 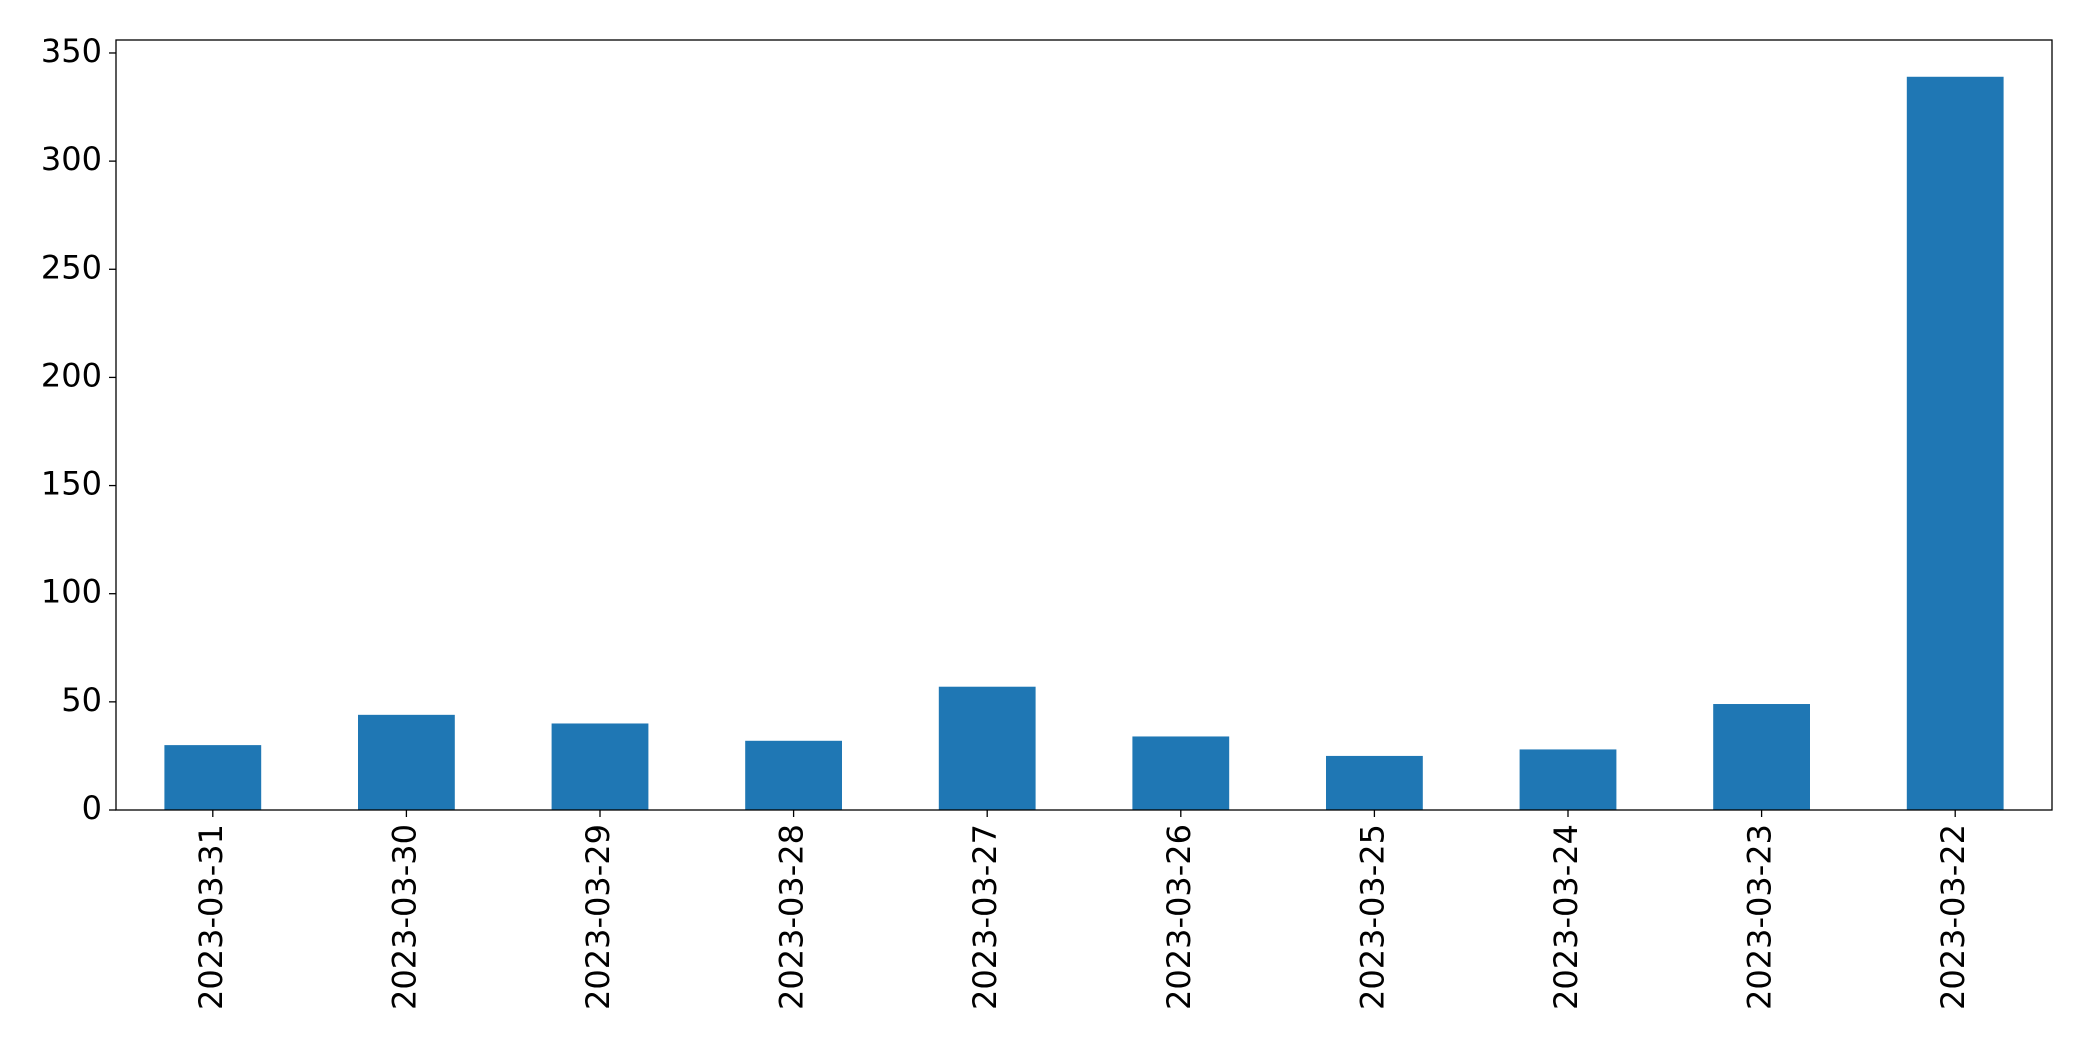 What do you see at coordinates (92, 808) in the screenshot?
I see `y-tick-label: 0` at bounding box center [92, 808].